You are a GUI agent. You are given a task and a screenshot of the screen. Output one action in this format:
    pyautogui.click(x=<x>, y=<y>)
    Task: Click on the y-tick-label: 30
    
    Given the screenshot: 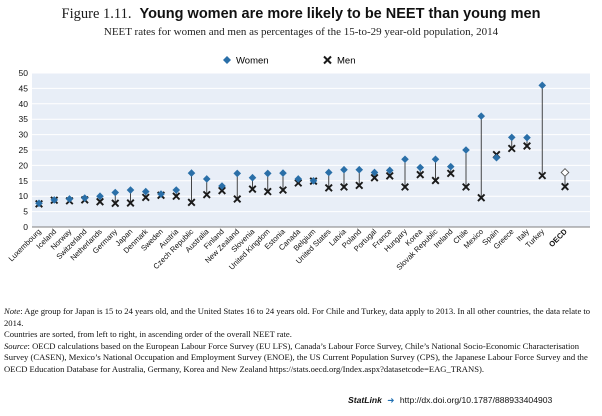 What is the action you would take?
    pyautogui.click(x=24, y=135)
    